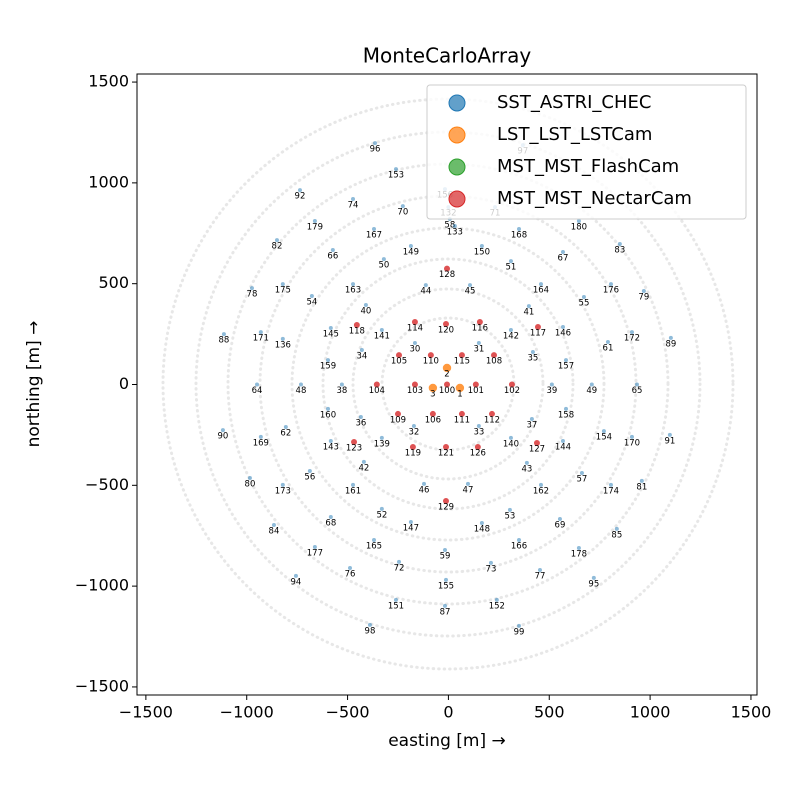  What do you see at coordinates (611, 291) in the screenshot?
I see `point-label: 176` at bounding box center [611, 291].